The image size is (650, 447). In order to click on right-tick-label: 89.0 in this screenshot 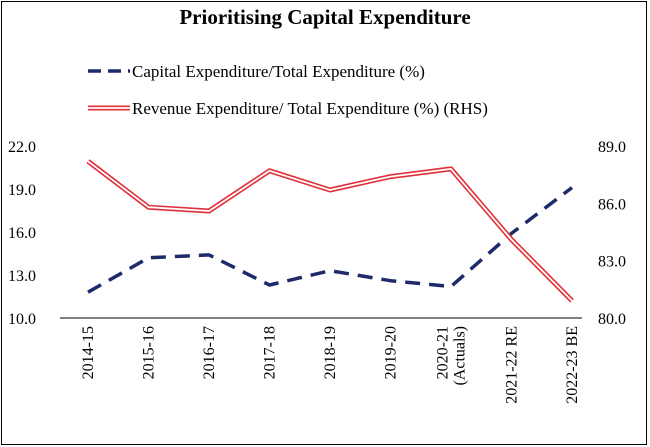, I will do `click(612, 147)`.